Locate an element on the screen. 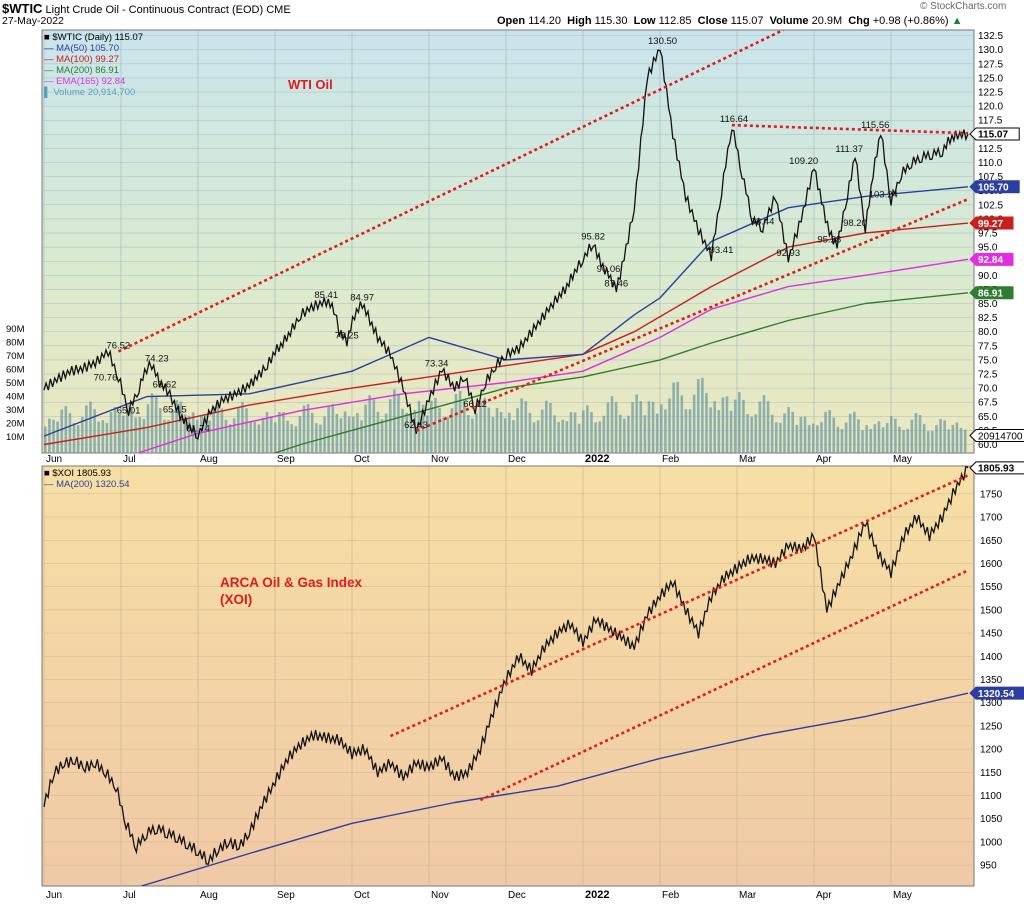  lower-y-tick-label: 1700 is located at coordinates (991, 518).